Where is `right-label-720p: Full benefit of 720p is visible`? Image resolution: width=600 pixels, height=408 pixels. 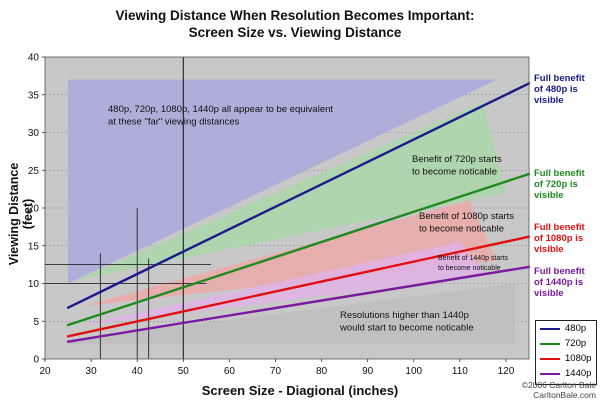 right-label-720p: Full benefit of 720p is visible is located at coordinates (559, 184).